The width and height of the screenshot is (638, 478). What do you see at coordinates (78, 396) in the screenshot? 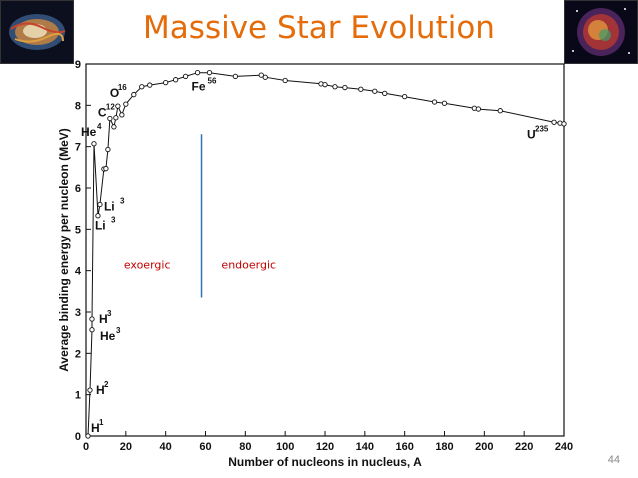
I see `y-tick-label: 1` at bounding box center [78, 396].